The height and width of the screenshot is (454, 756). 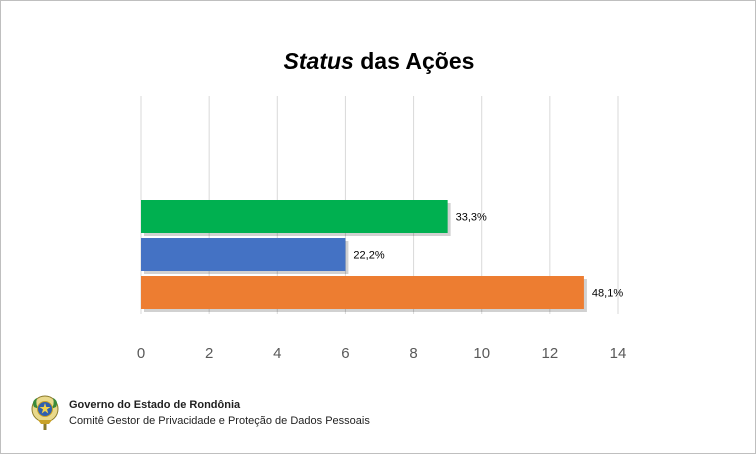 What do you see at coordinates (607, 294) in the screenshot?
I see `bar-data-label: 48,1%` at bounding box center [607, 294].